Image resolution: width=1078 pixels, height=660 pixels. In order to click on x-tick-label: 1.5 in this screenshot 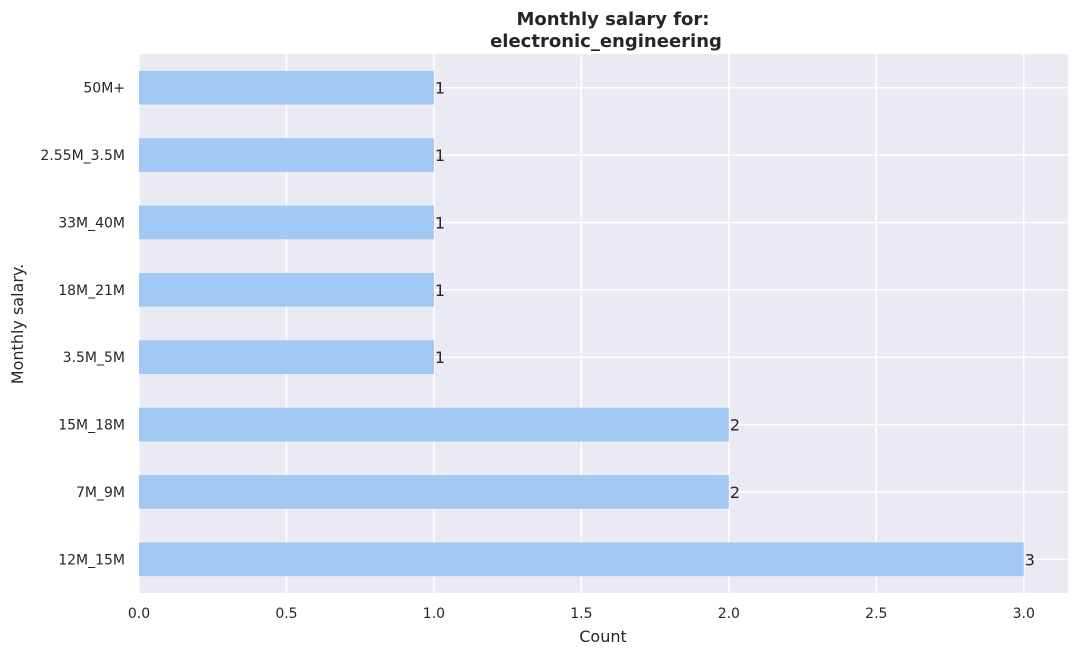, I will do `click(581, 614)`.